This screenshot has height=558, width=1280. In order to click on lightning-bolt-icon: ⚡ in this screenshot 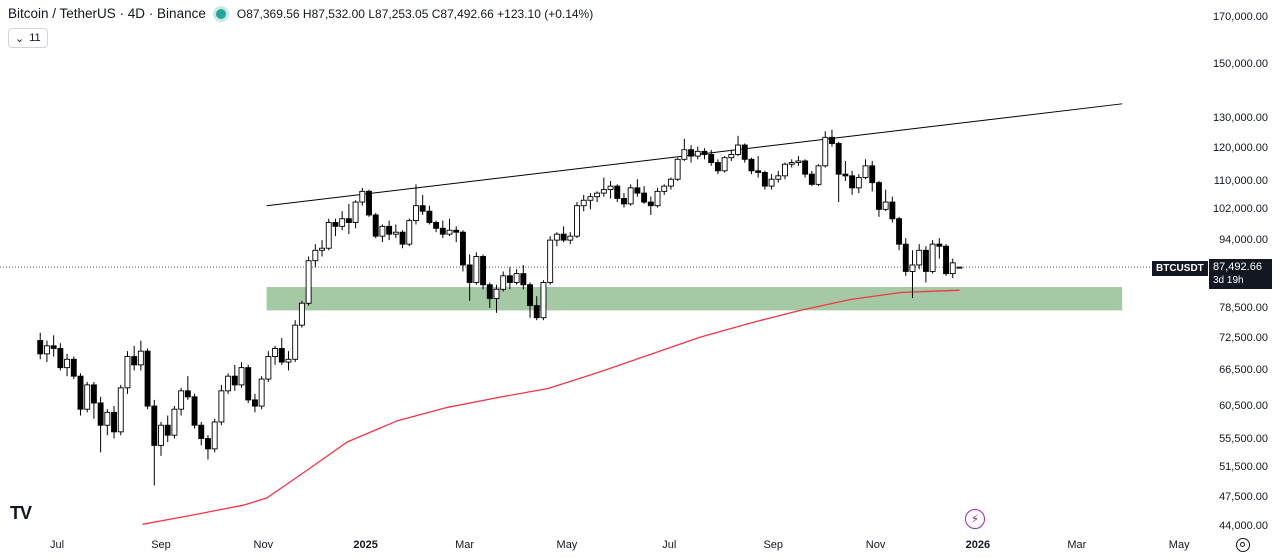, I will do `click(975, 519)`.